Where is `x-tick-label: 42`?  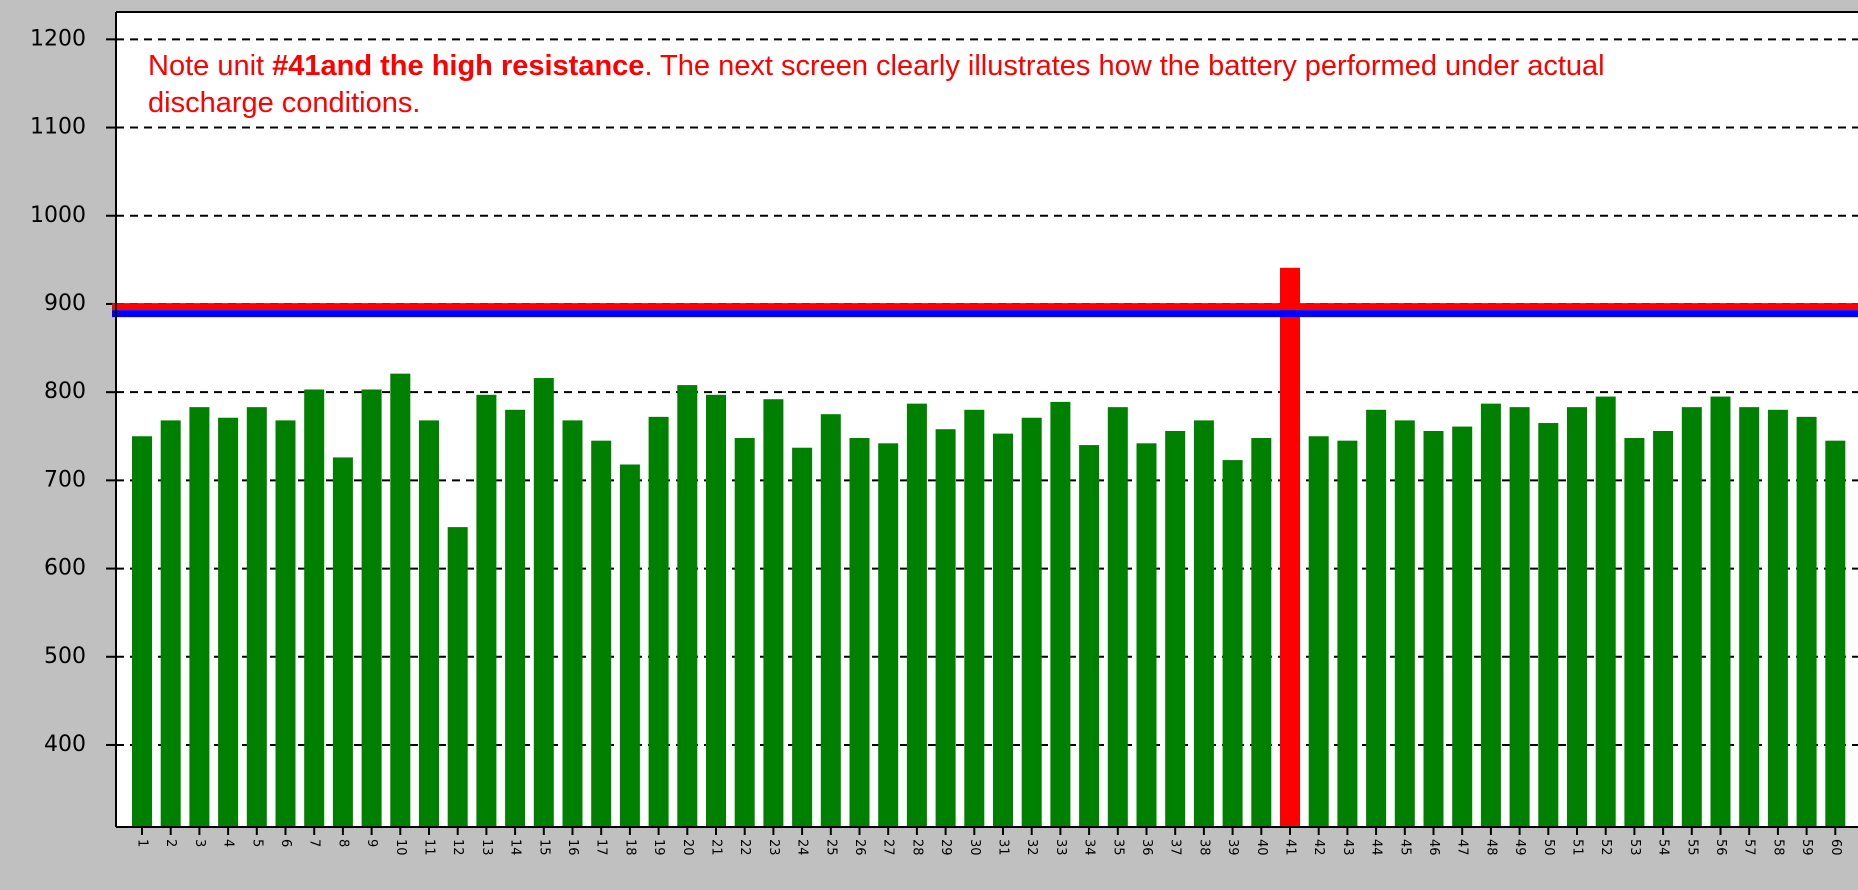 x-tick-label: 42 is located at coordinates (1318, 847).